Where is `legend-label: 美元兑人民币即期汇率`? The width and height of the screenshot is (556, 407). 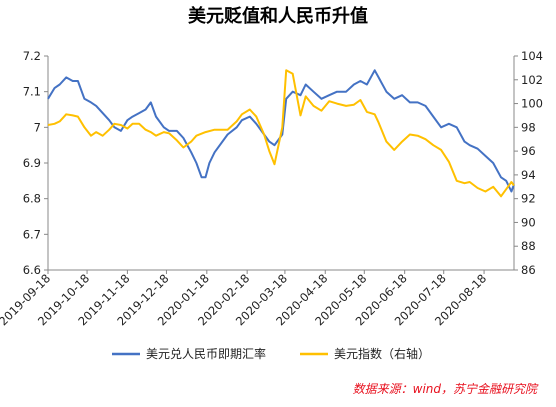
legend-label: 美元兑人民币即期汇率 is located at coordinates (206, 353).